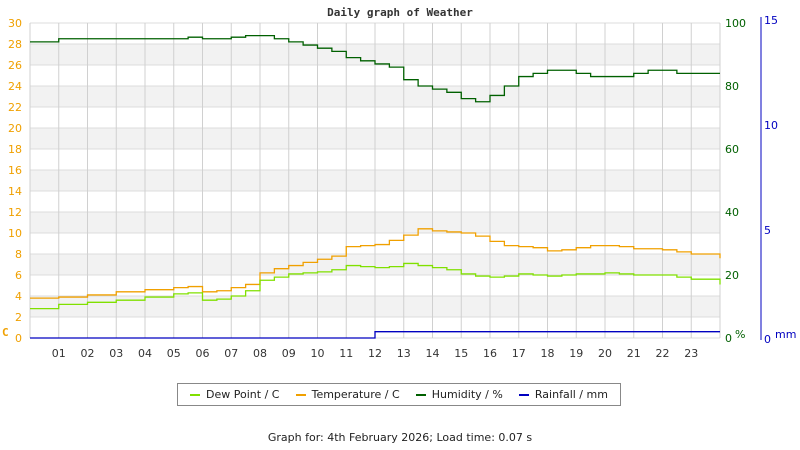  I want to click on svg-text: 03, so click(116, 353).